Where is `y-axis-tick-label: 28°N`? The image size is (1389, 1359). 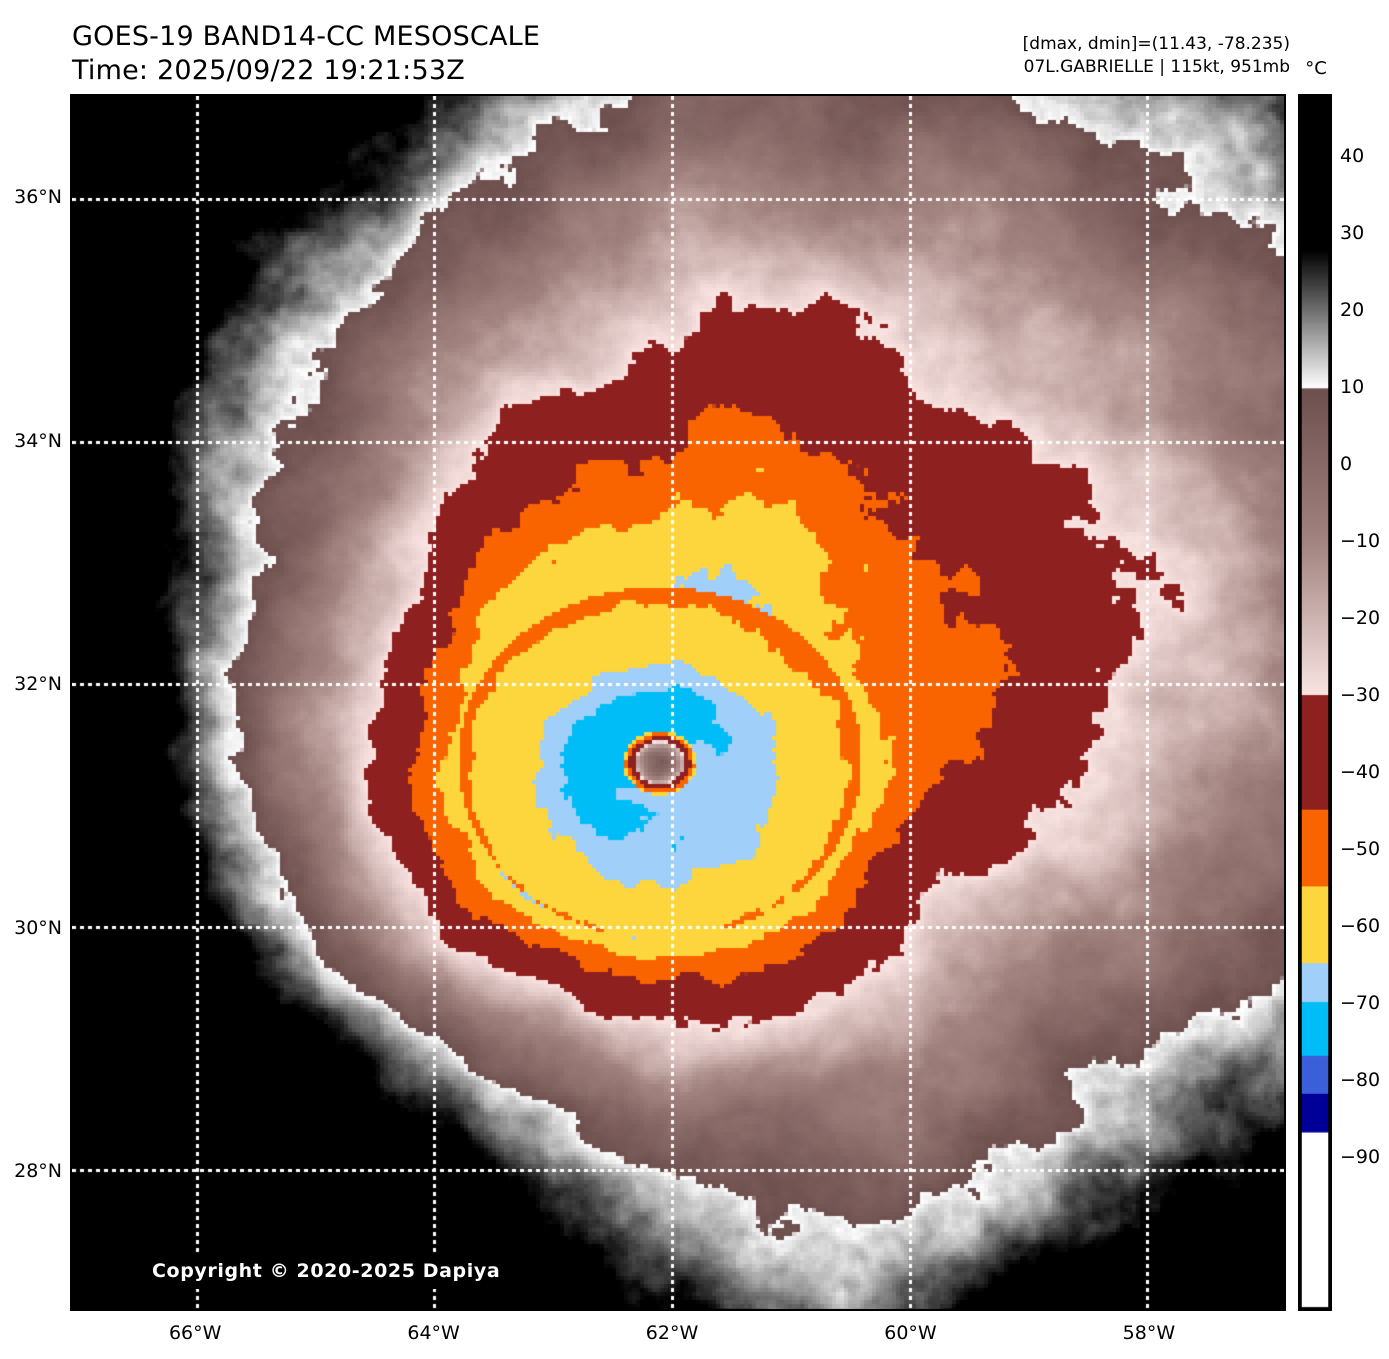
y-axis-tick-label: 28°N is located at coordinates (38, 1171).